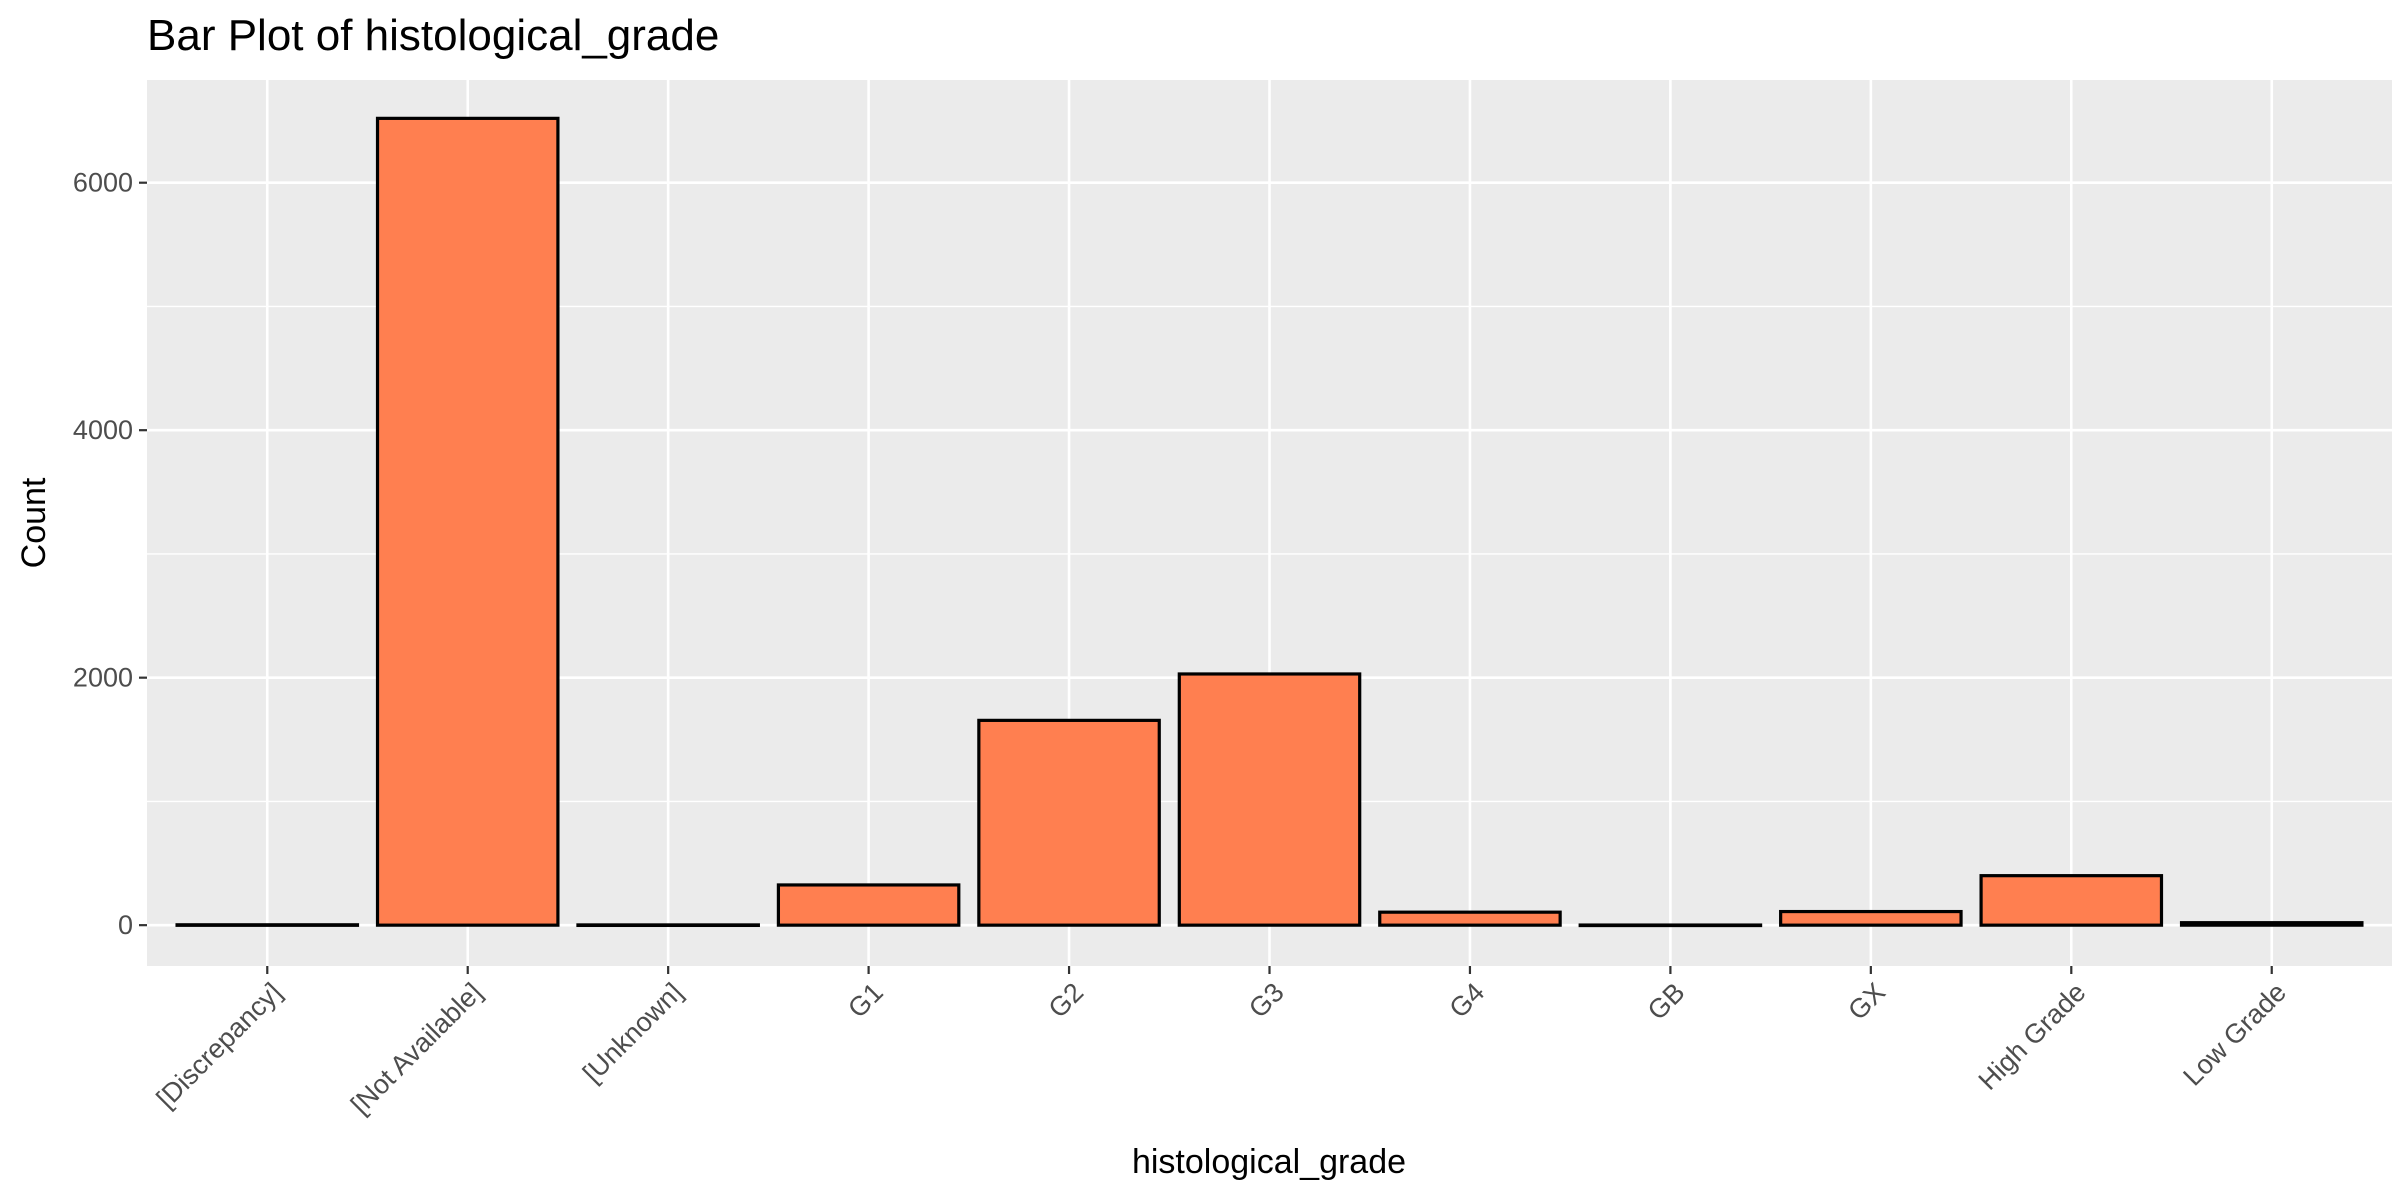 The width and height of the screenshot is (2400, 1200). I want to click on x-tick-label: High Grade, so click(2032, 1036).